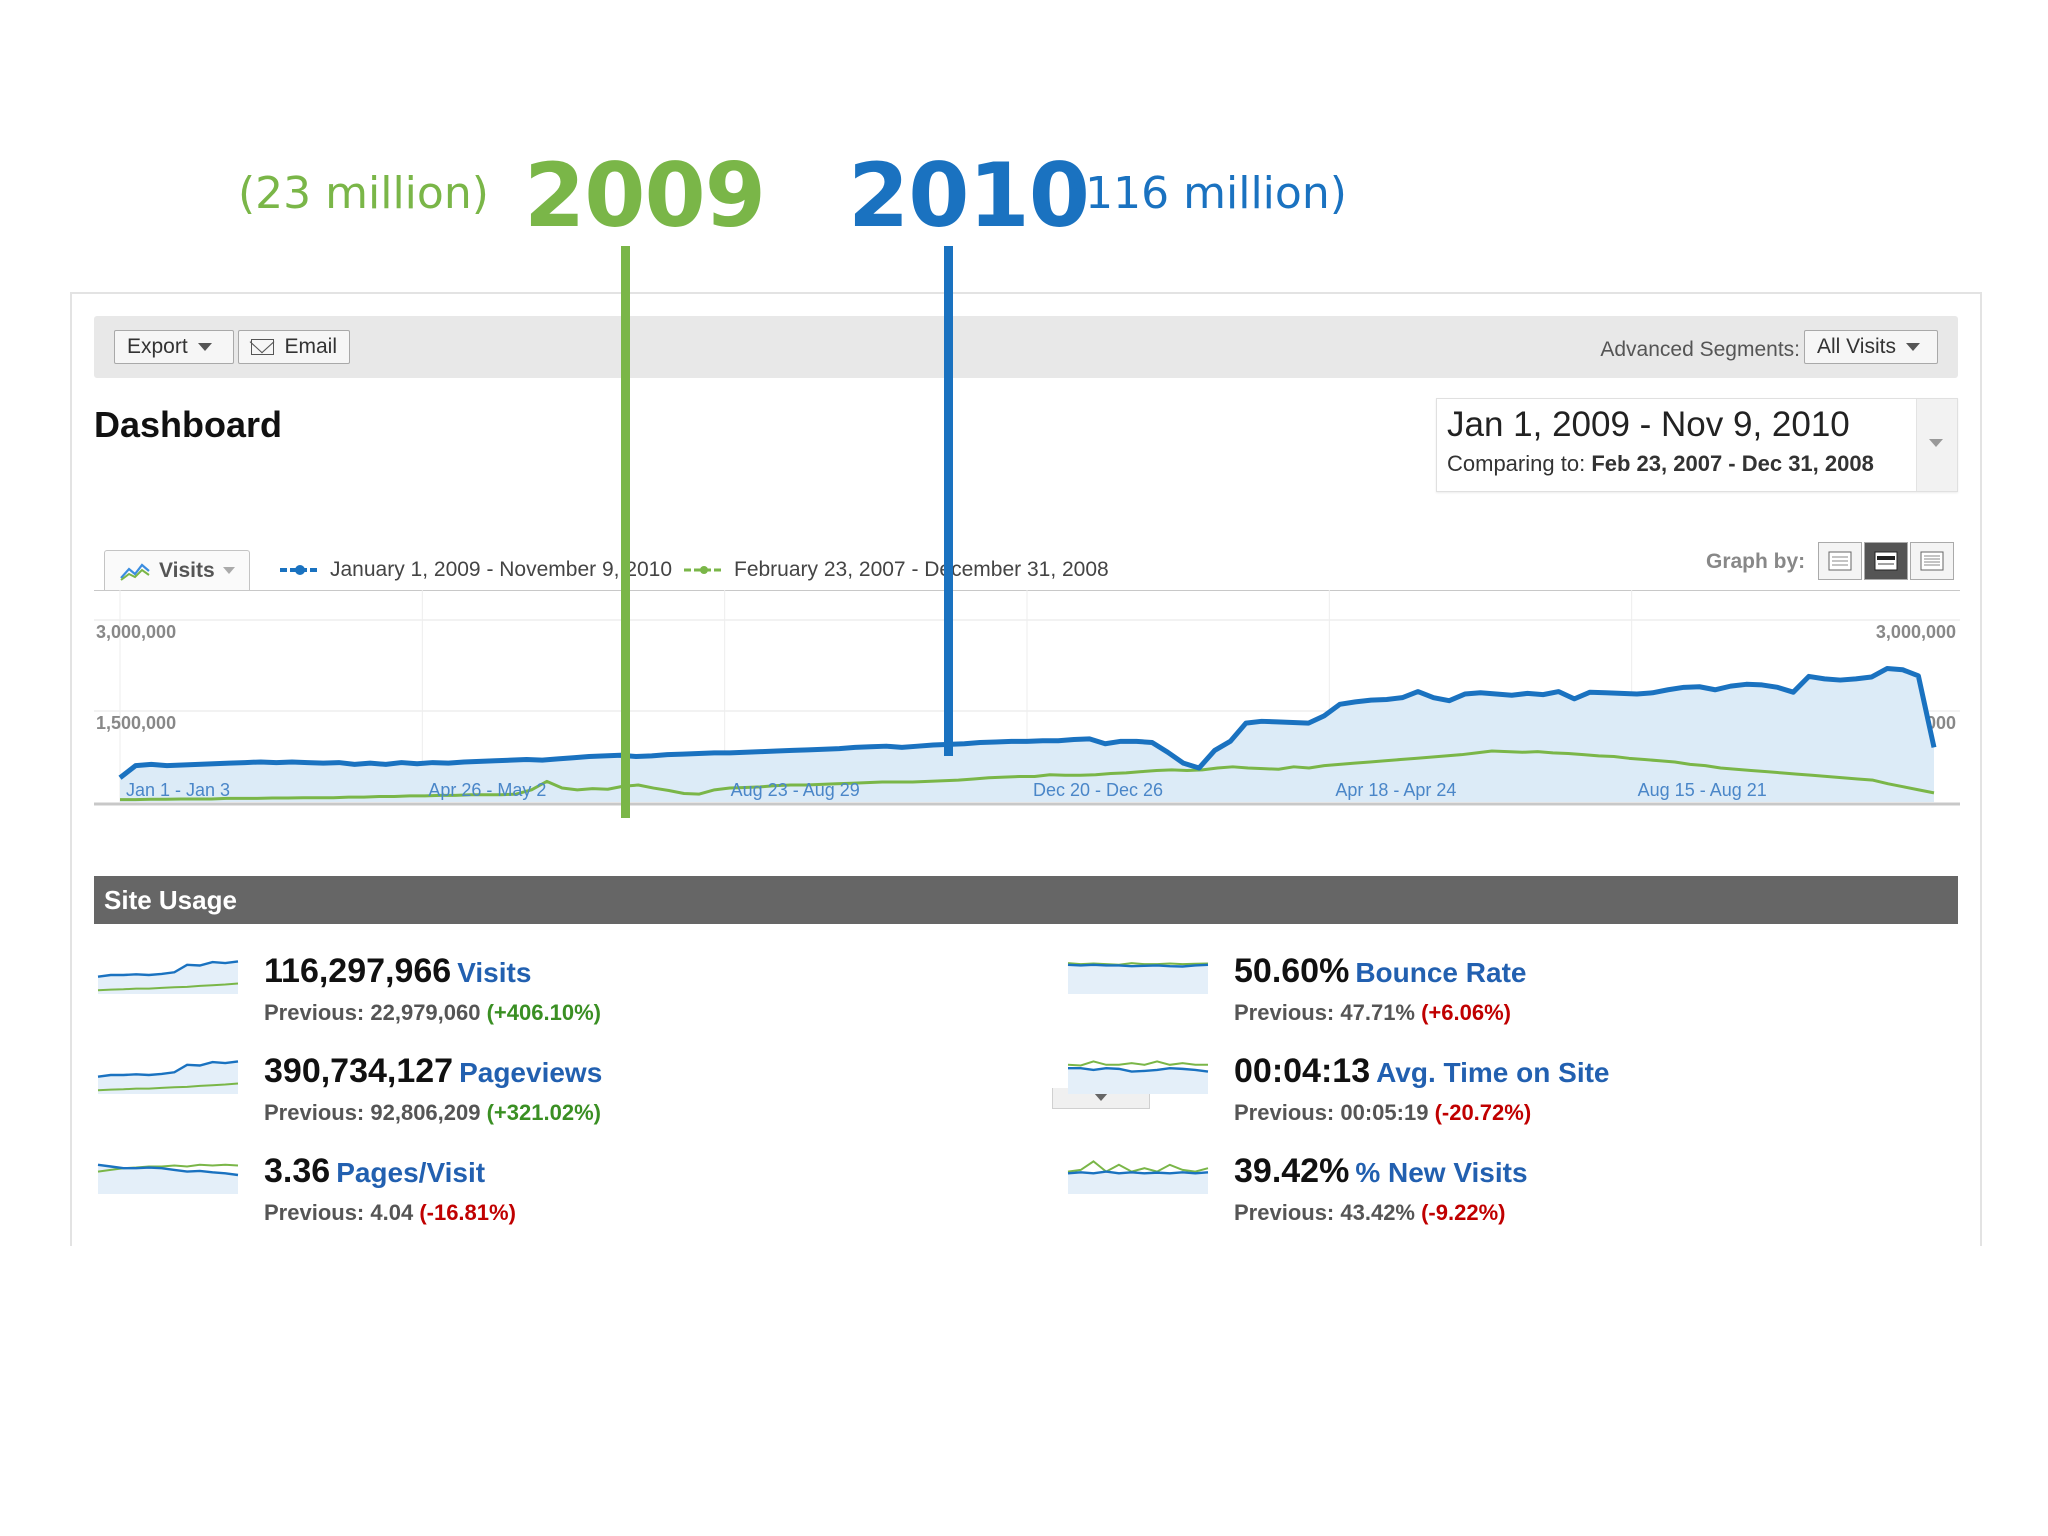 This screenshot has height=1536, width=2048. What do you see at coordinates (544, 1198) in the screenshot?
I see `metric-pages-visit: 3.36 Pages/Visit Previous: 4.04 (-16.81%)` at bounding box center [544, 1198].